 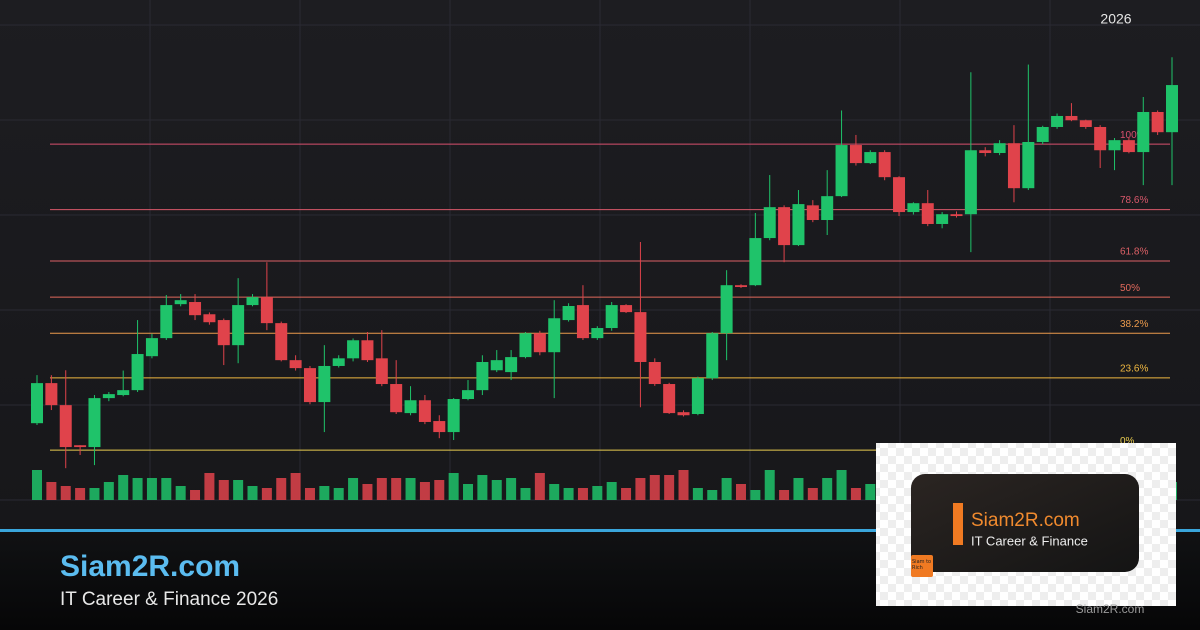 I want to click on watermark: Siam2R.com, so click(x=1110, y=609).